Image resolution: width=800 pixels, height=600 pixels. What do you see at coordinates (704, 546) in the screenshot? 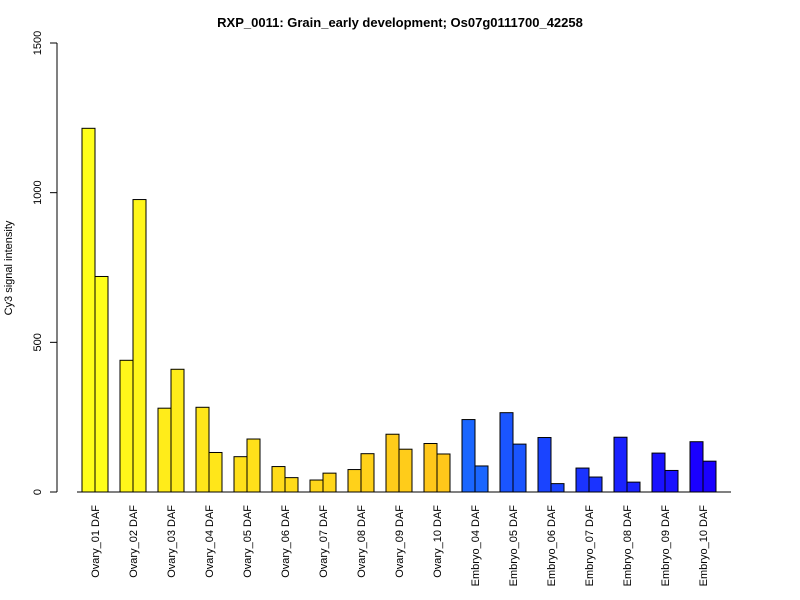
I see `x-tick-label: Embryo_10 DAF` at bounding box center [704, 546].